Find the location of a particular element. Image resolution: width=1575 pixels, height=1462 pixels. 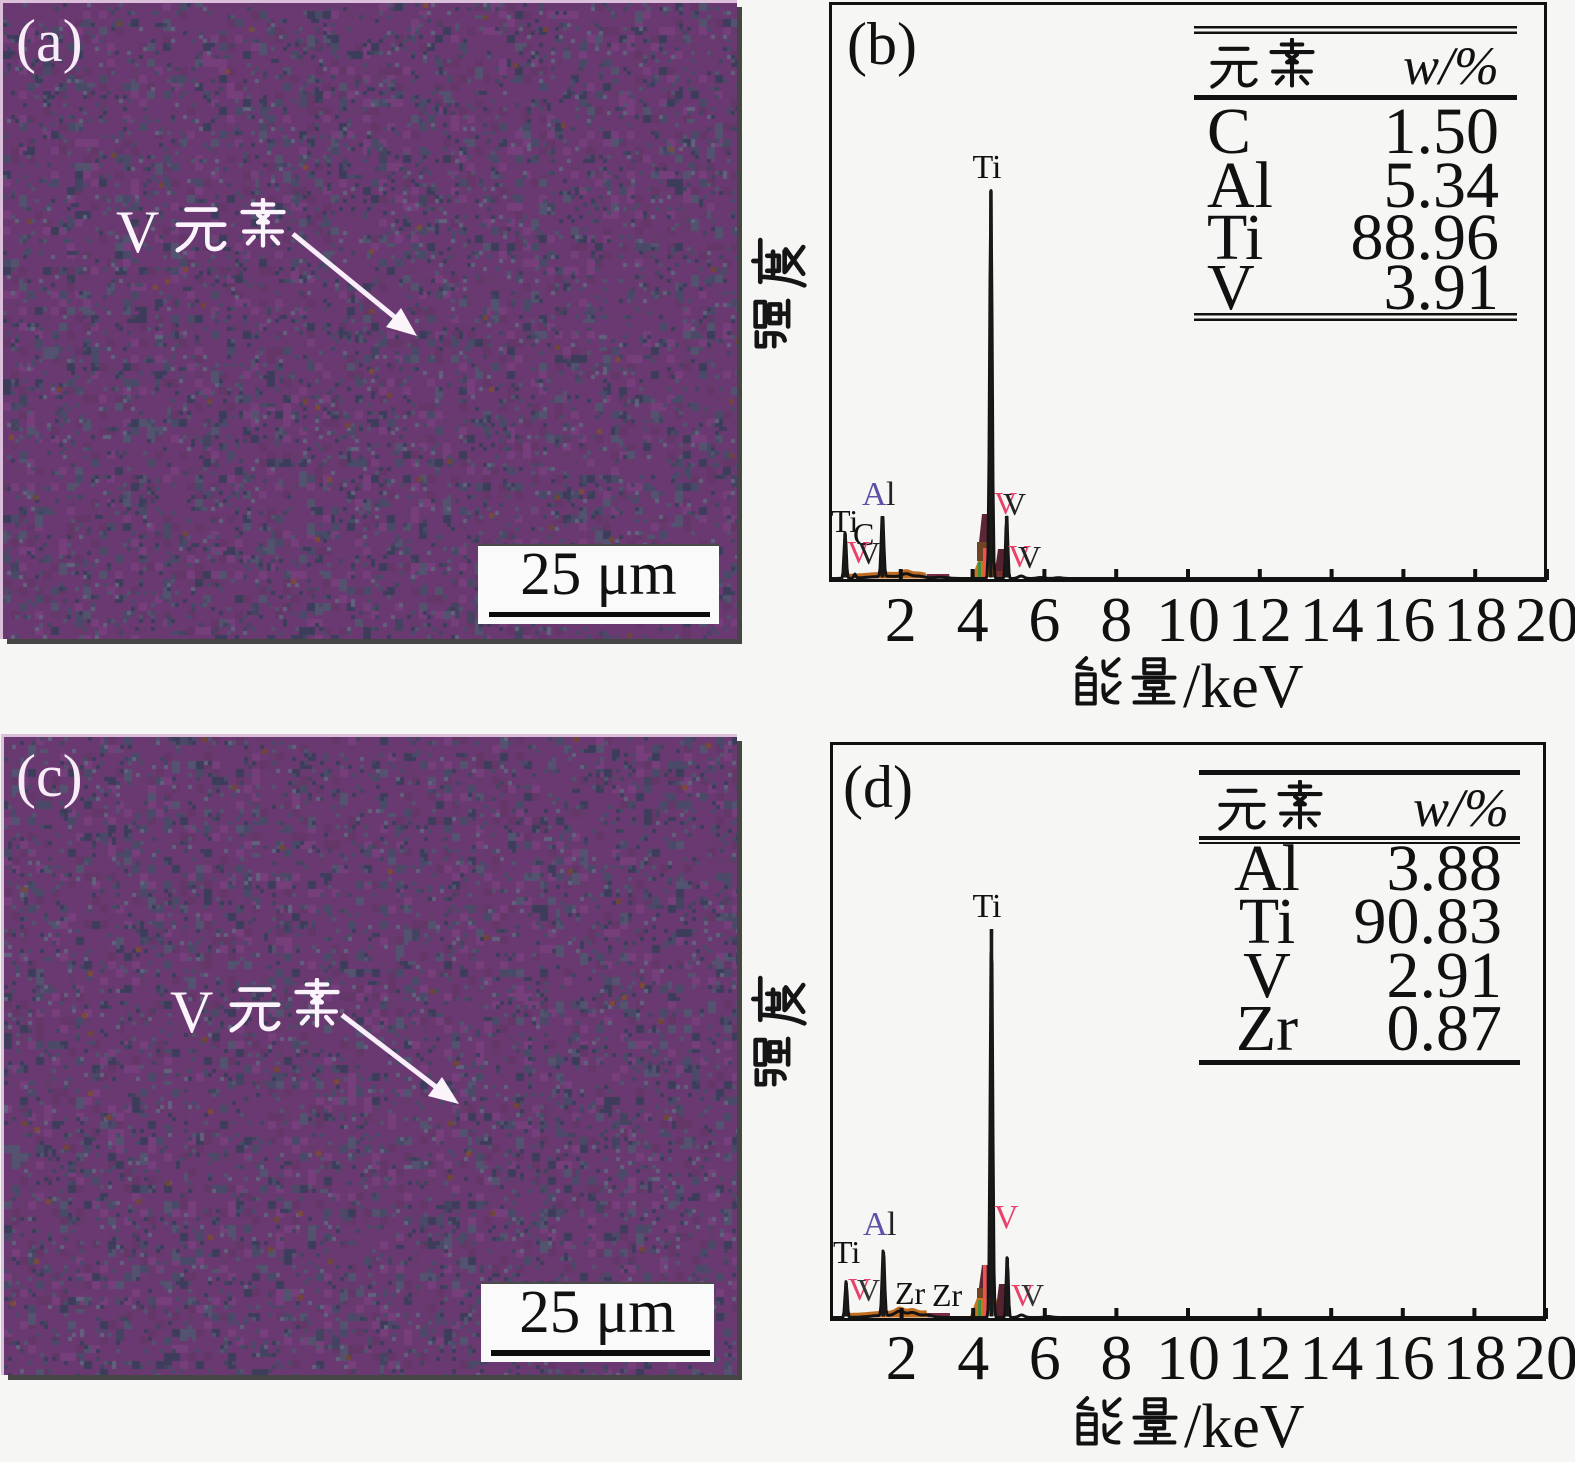

svg-text: 2.91 is located at coordinates (1445, 975).